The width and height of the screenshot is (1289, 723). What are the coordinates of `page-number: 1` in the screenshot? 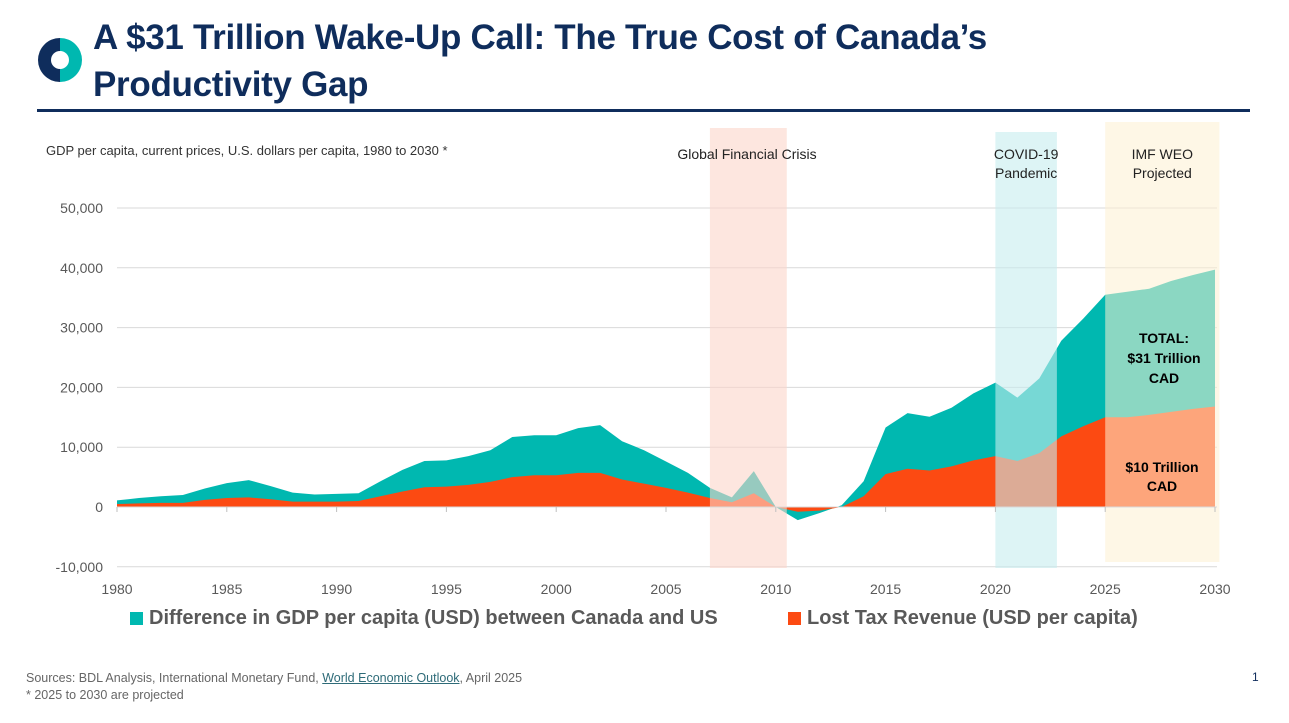 It's located at (1255, 677).